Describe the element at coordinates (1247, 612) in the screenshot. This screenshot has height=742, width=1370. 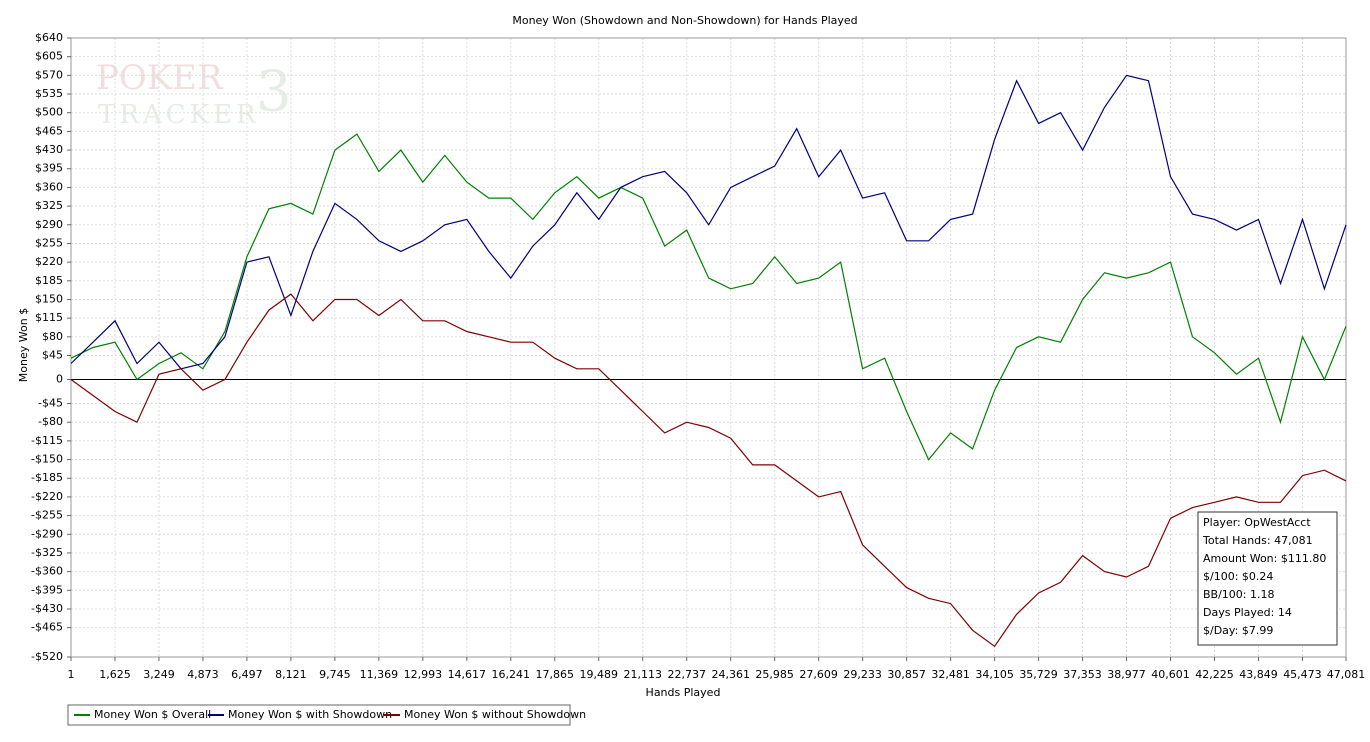
I see `info-line: Days Played: 14` at that location.